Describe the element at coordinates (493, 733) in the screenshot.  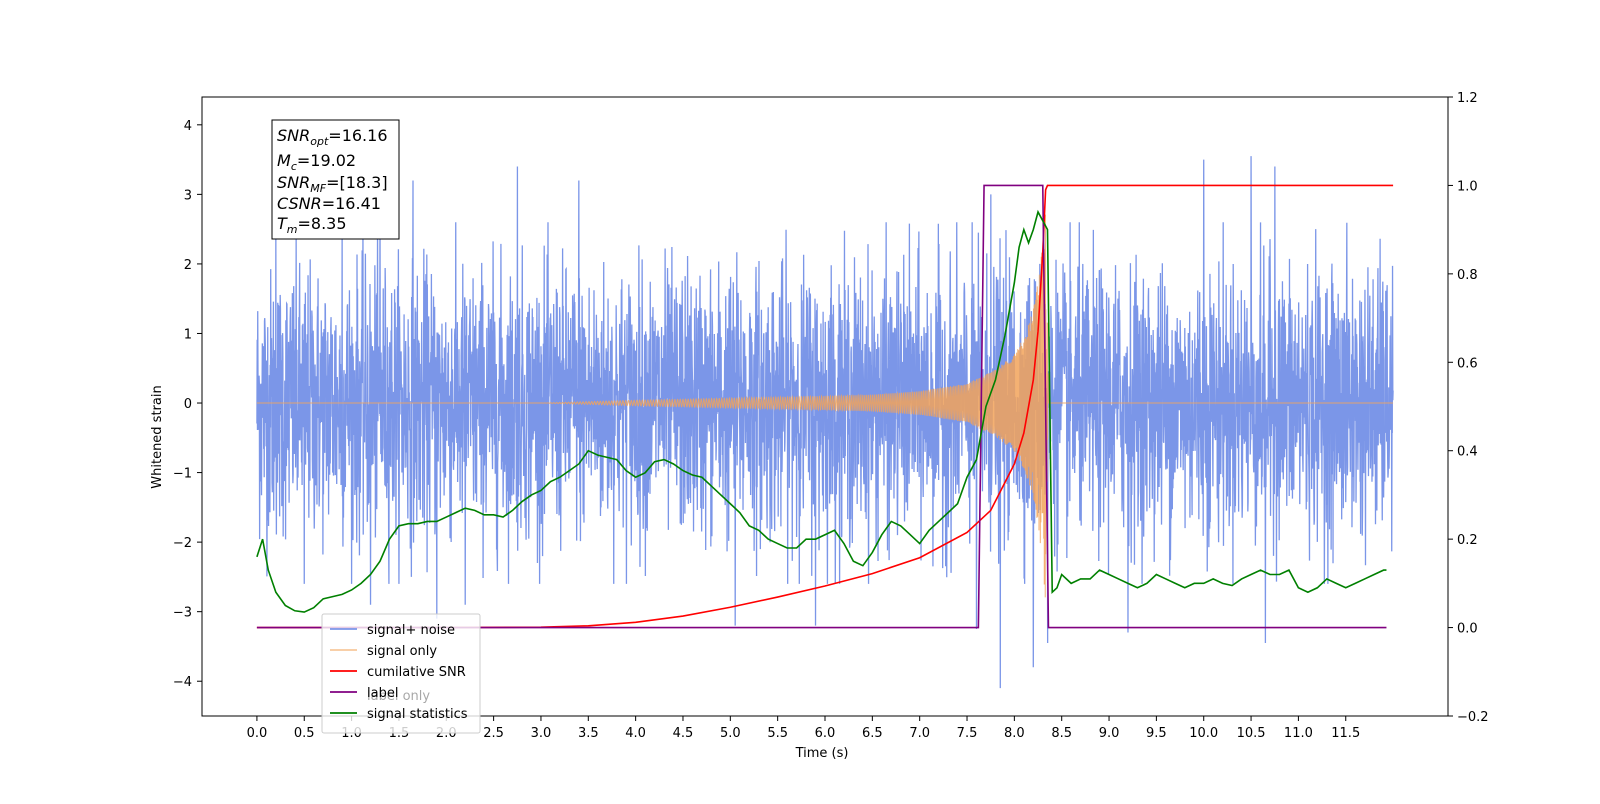
I see `x-tick-label: 2.5` at that location.